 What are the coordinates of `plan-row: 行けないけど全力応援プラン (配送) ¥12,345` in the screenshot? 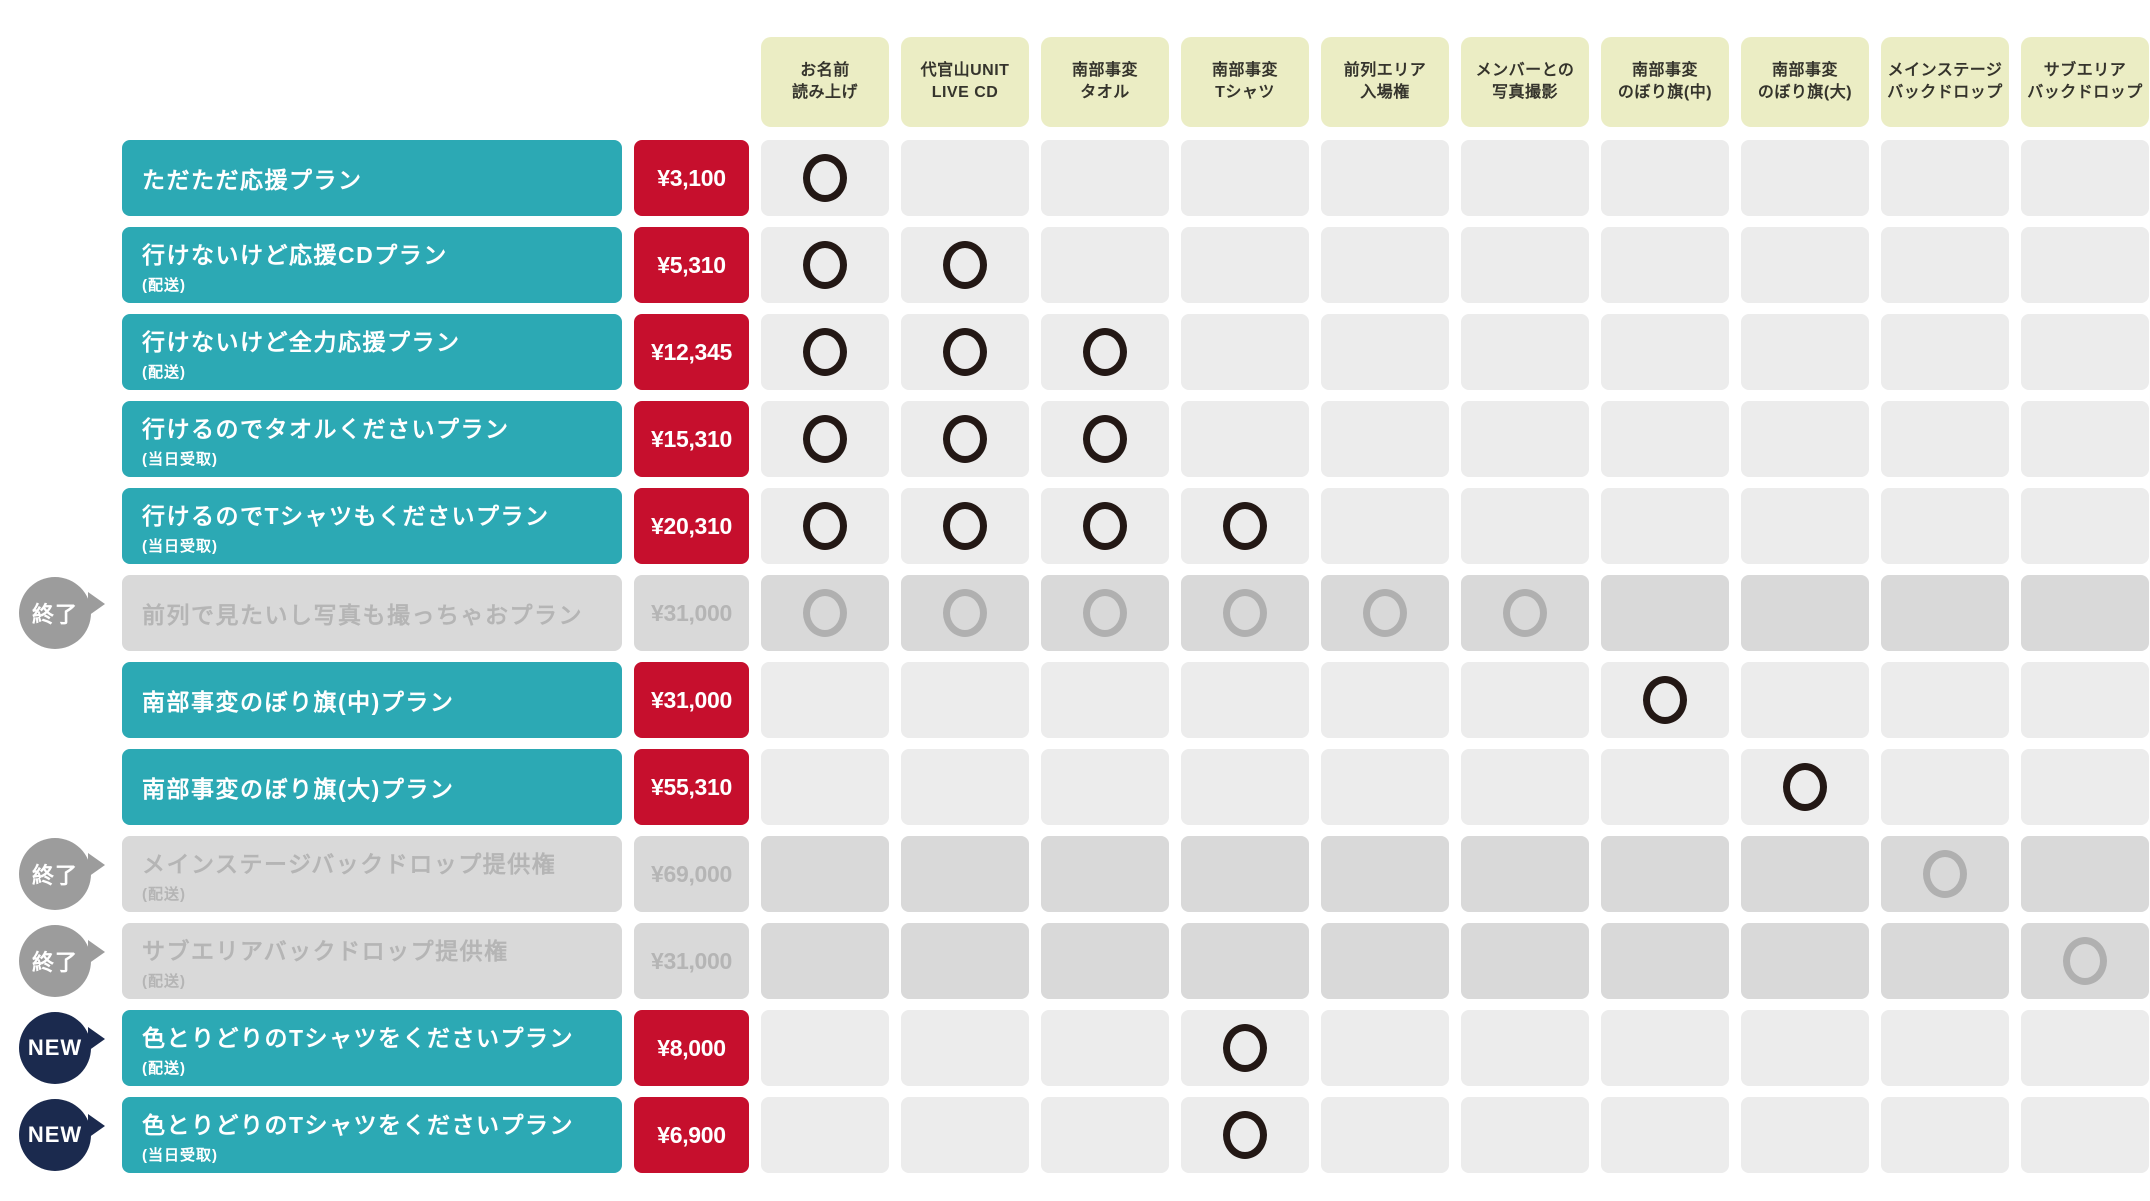 It's located at (1074, 352).